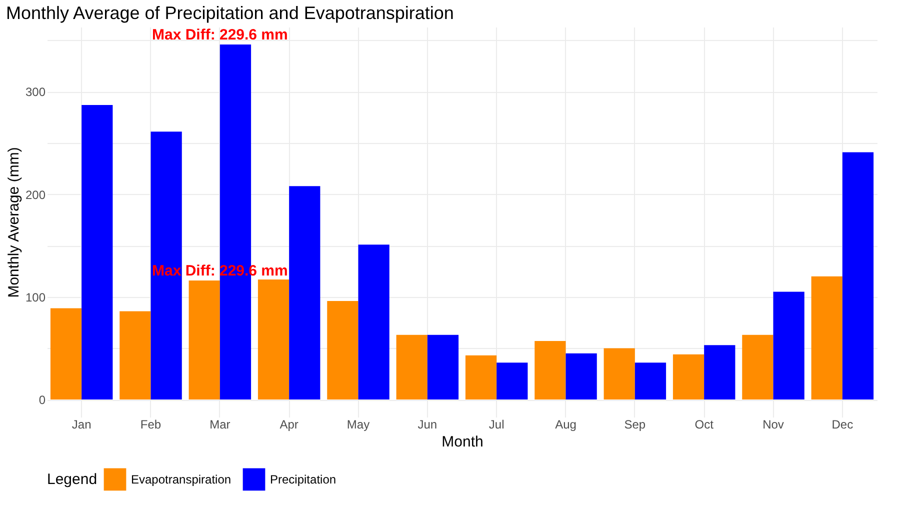 This screenshot has height=524, width=904. Describe the element at coordinates (843, 425) in the screenshot. I see `x-tick-label: Dec` at that location.